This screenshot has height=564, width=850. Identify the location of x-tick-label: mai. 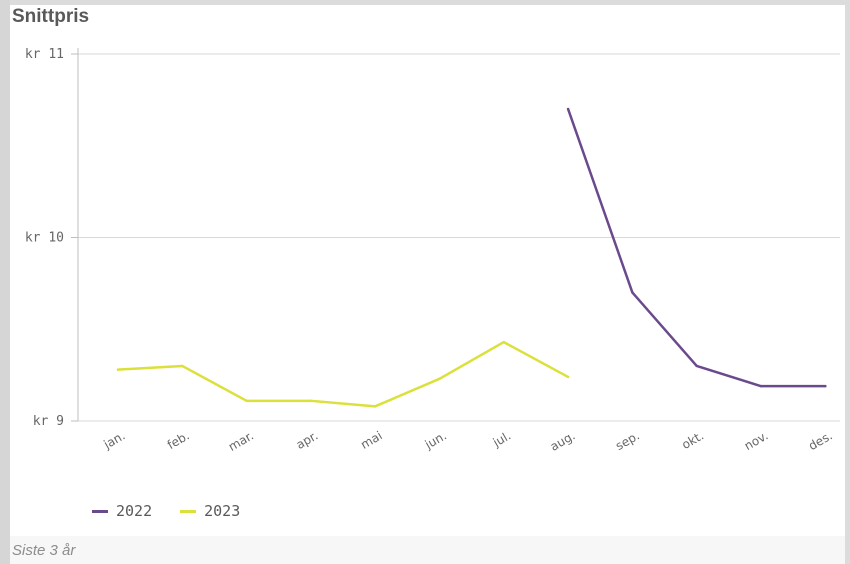
(371, 439).